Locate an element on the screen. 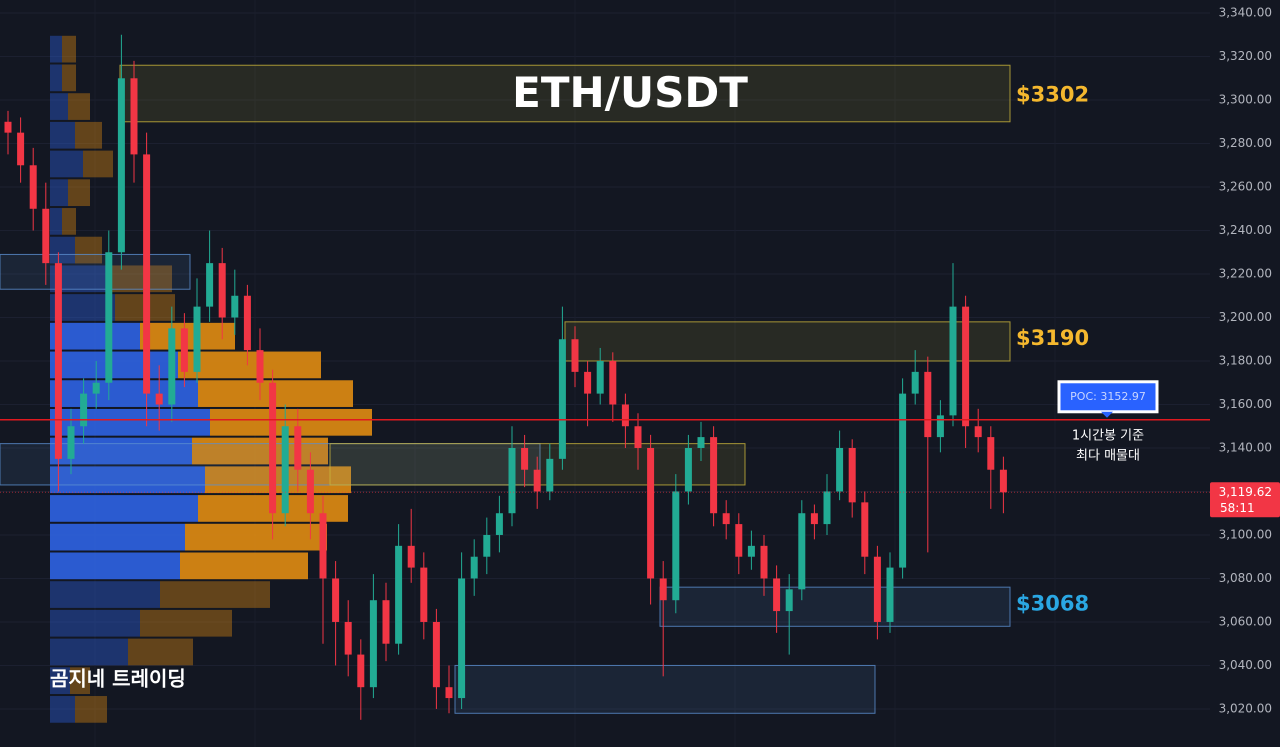 The image size is (1280, 747). last-price-label: 3,119.62 is located at coordinates (1245, 492).